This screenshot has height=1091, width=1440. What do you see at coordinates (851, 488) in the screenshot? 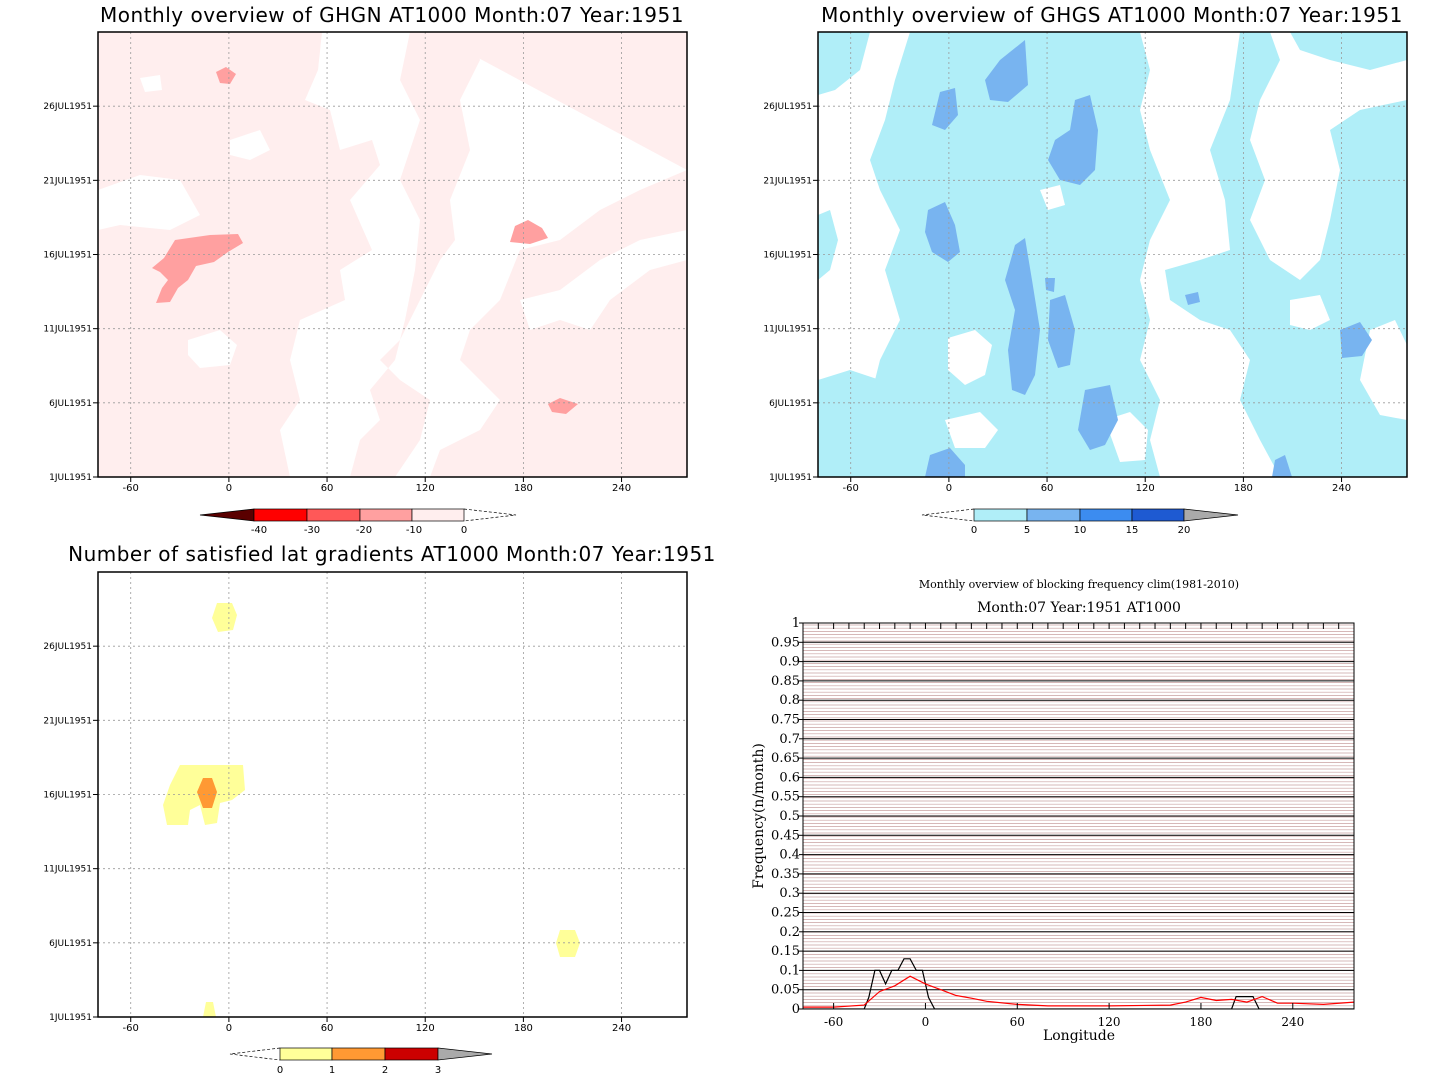
I see `ghgs-xtick-label-0: -60` at bounding box center [851, 488].